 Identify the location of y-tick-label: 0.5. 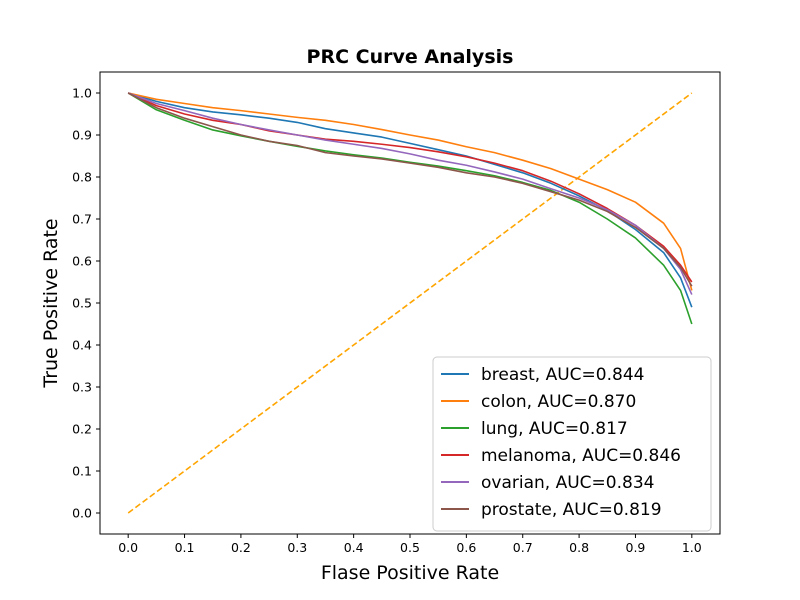
(82, 303).